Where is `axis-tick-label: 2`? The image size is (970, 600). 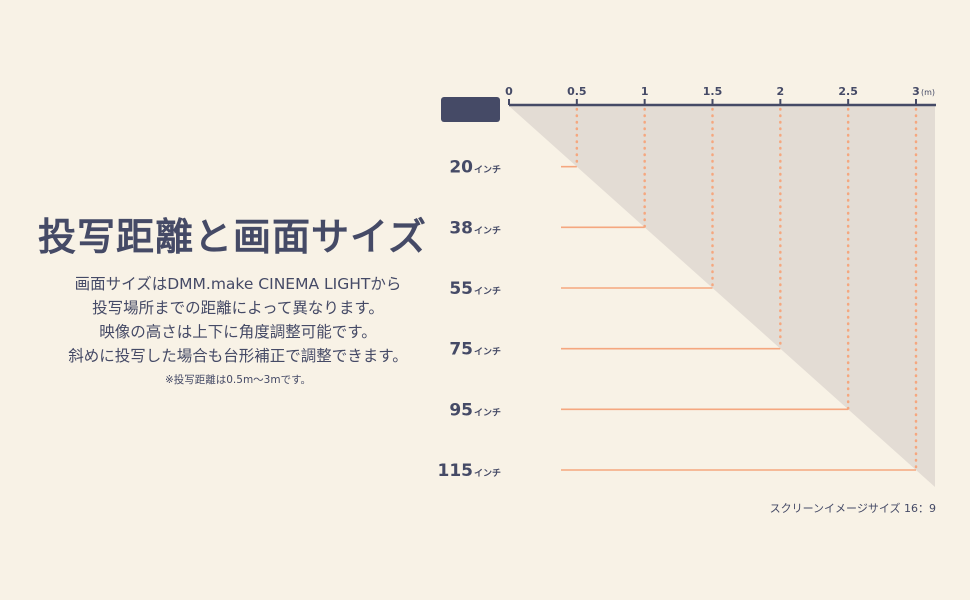
axis-tick-label: 2 is located at coordinates (781, 91).